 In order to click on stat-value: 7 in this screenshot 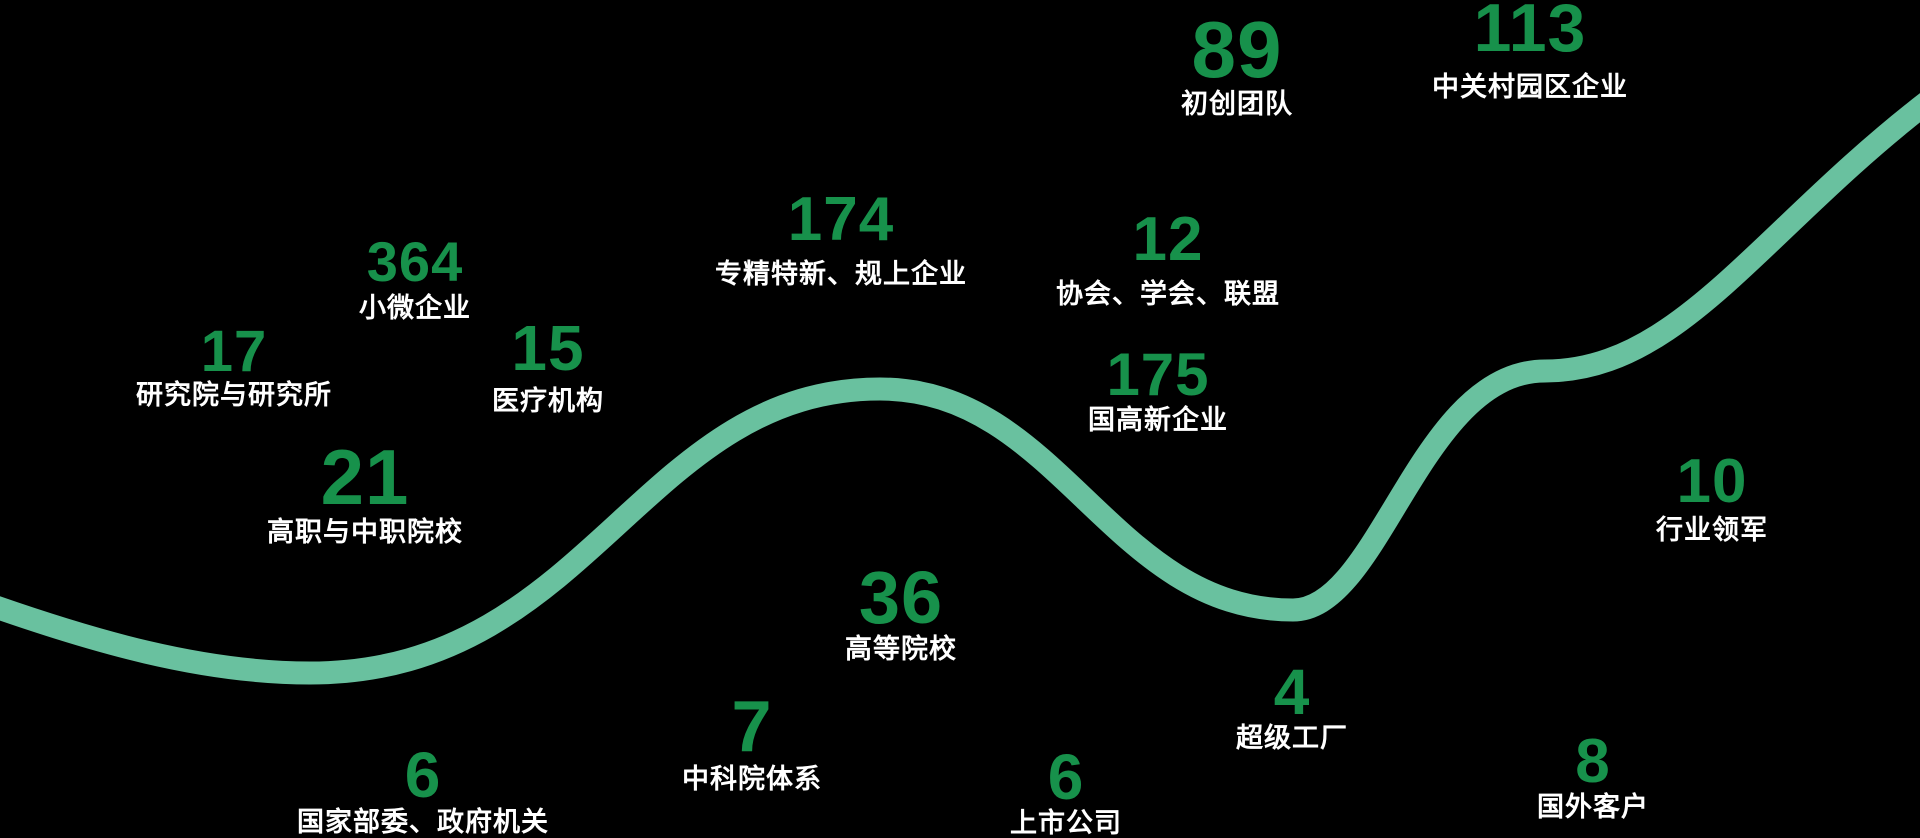, I will do `click(752, 727)`.